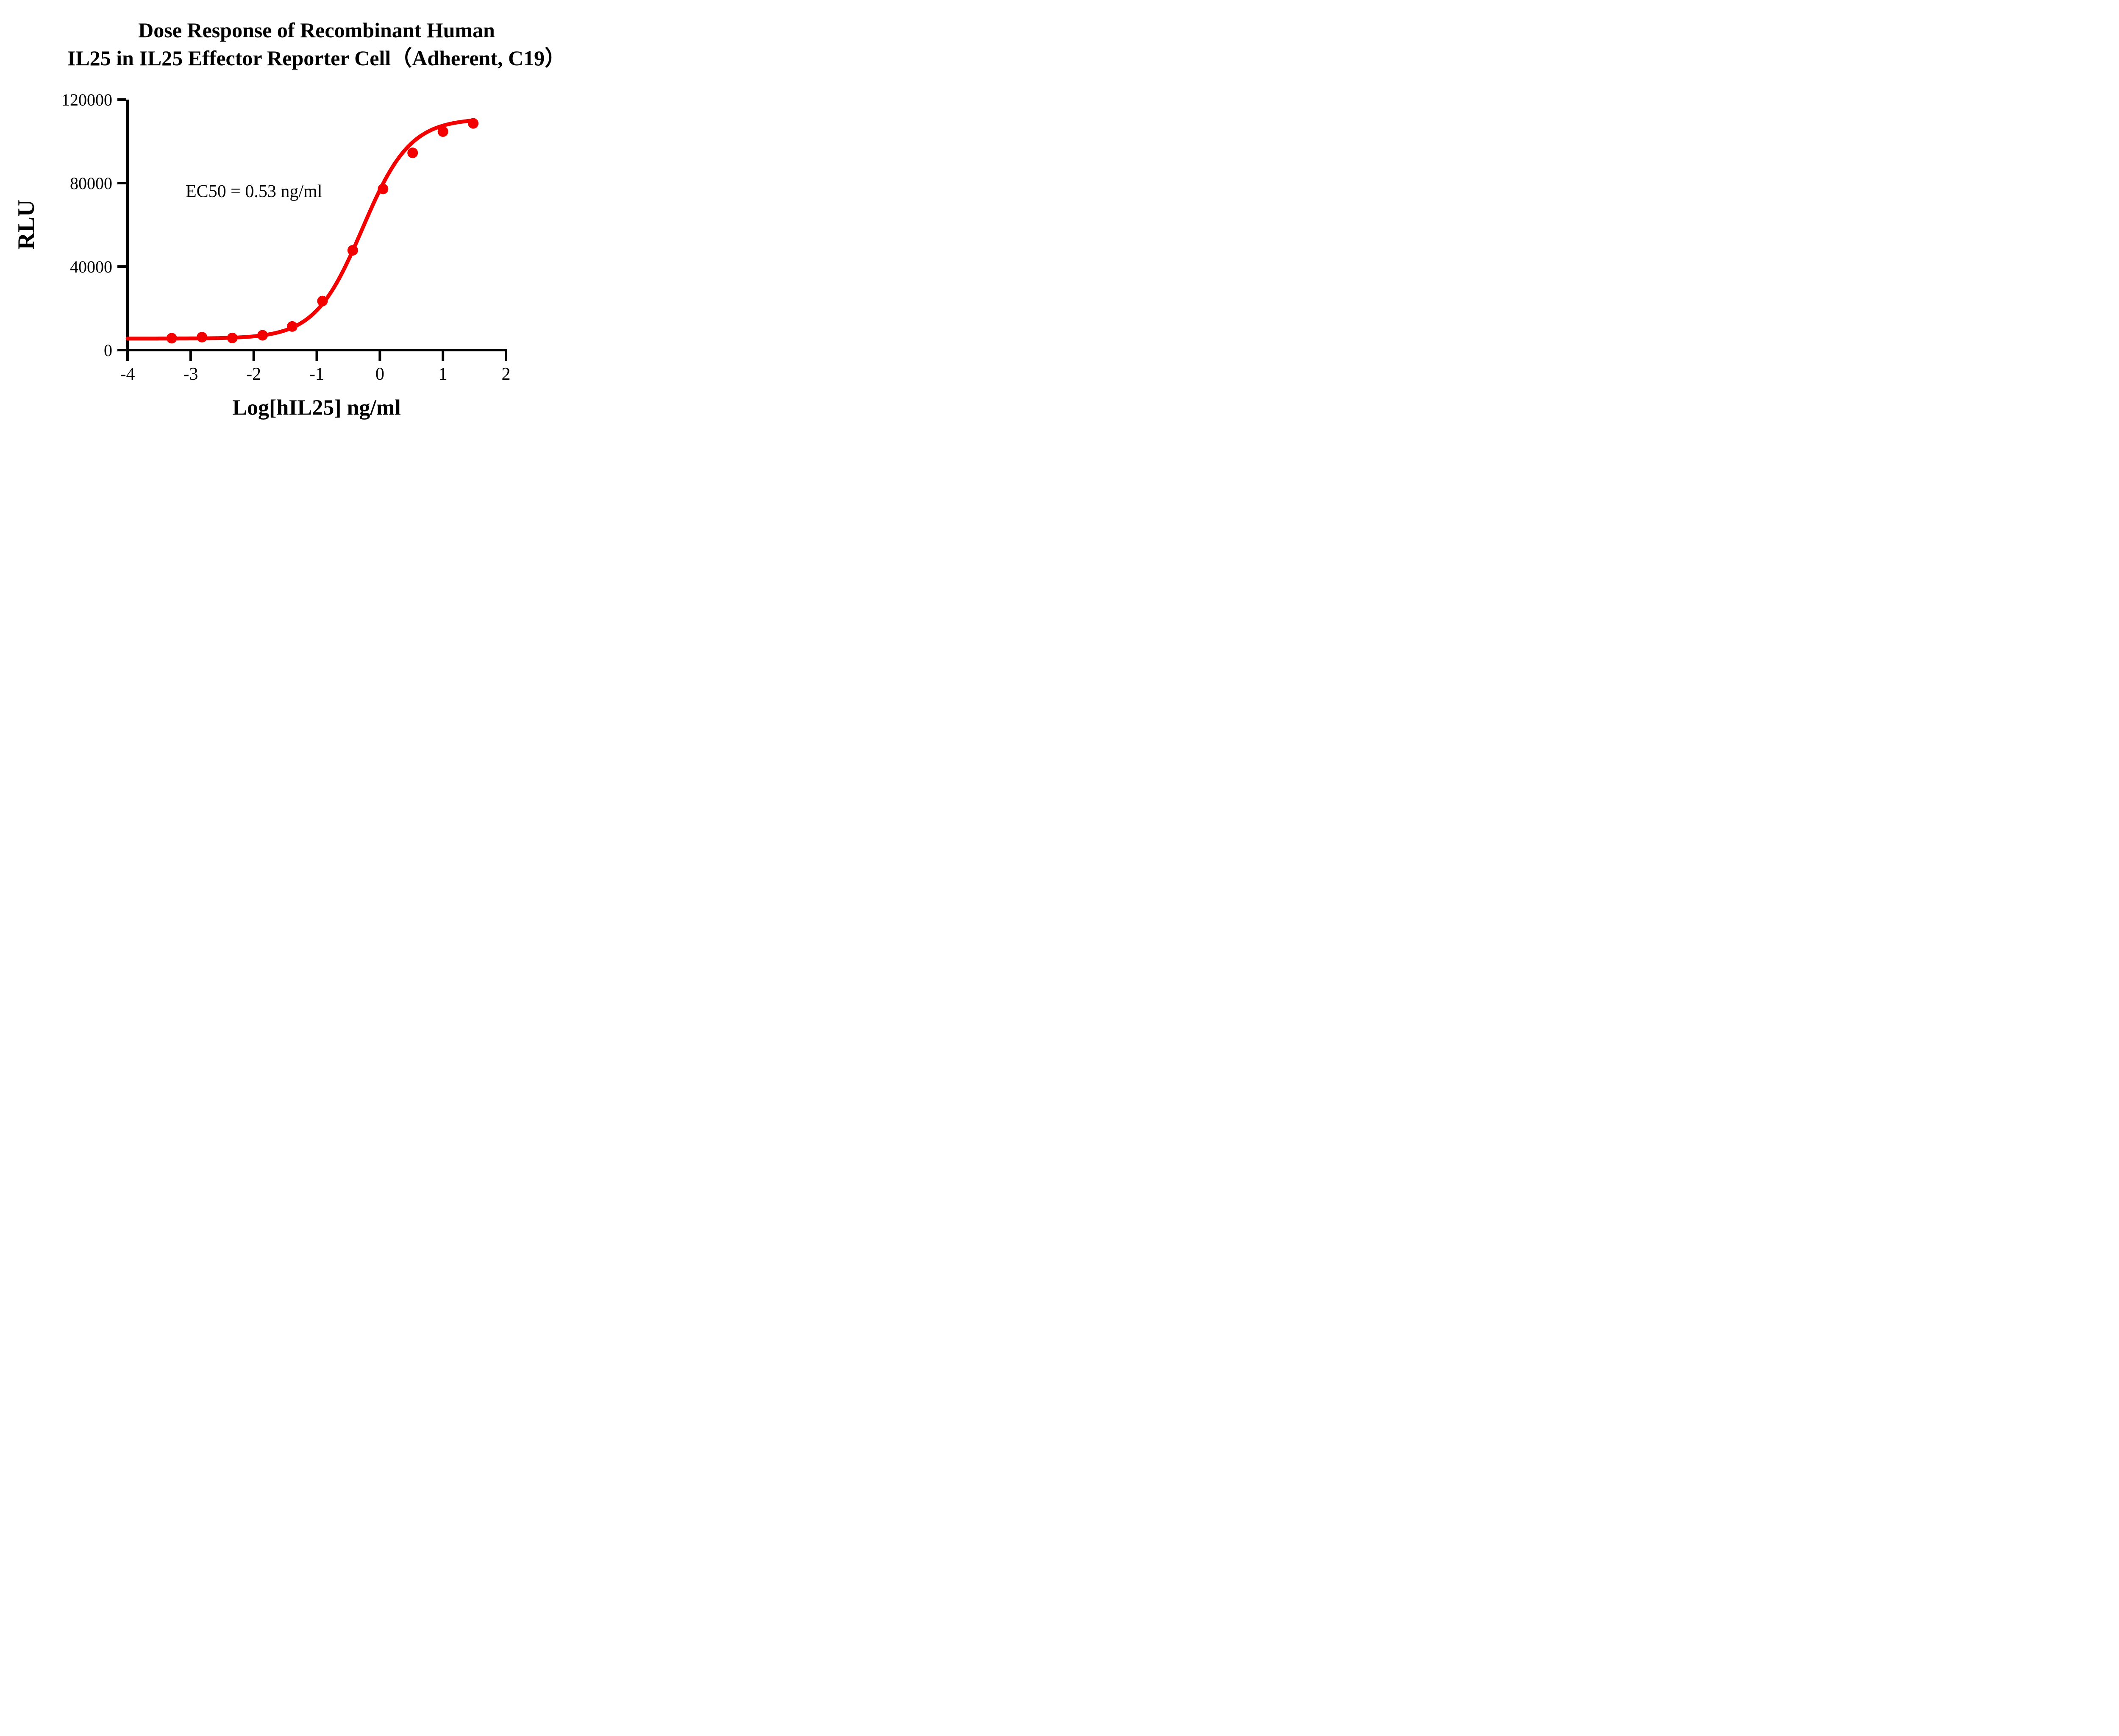 This screenshot has width=2119, height=1736. What do you see at coordinates (91, 183) in the screenshot?
I see `y-tick-label: 80000` at bounding box center [91, 183].